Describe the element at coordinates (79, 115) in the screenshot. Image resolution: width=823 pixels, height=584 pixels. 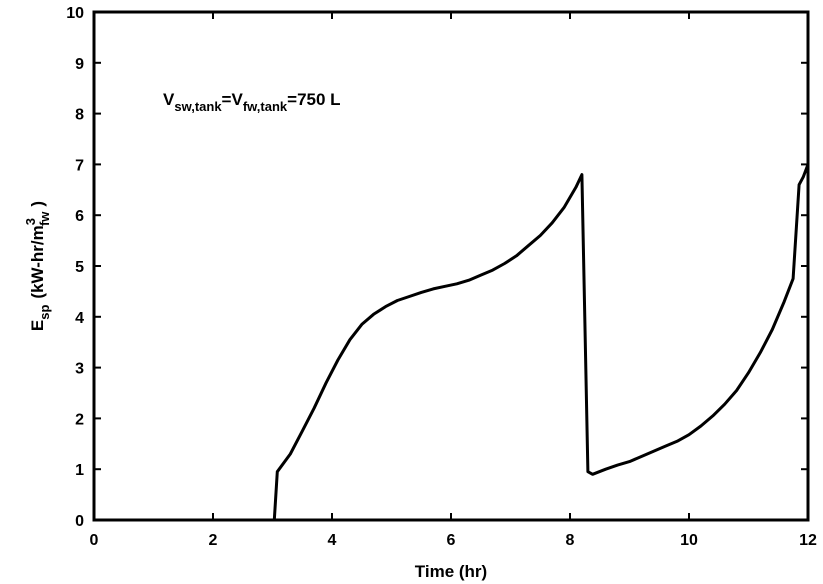
I see `y-tick-label: 8` at that location.